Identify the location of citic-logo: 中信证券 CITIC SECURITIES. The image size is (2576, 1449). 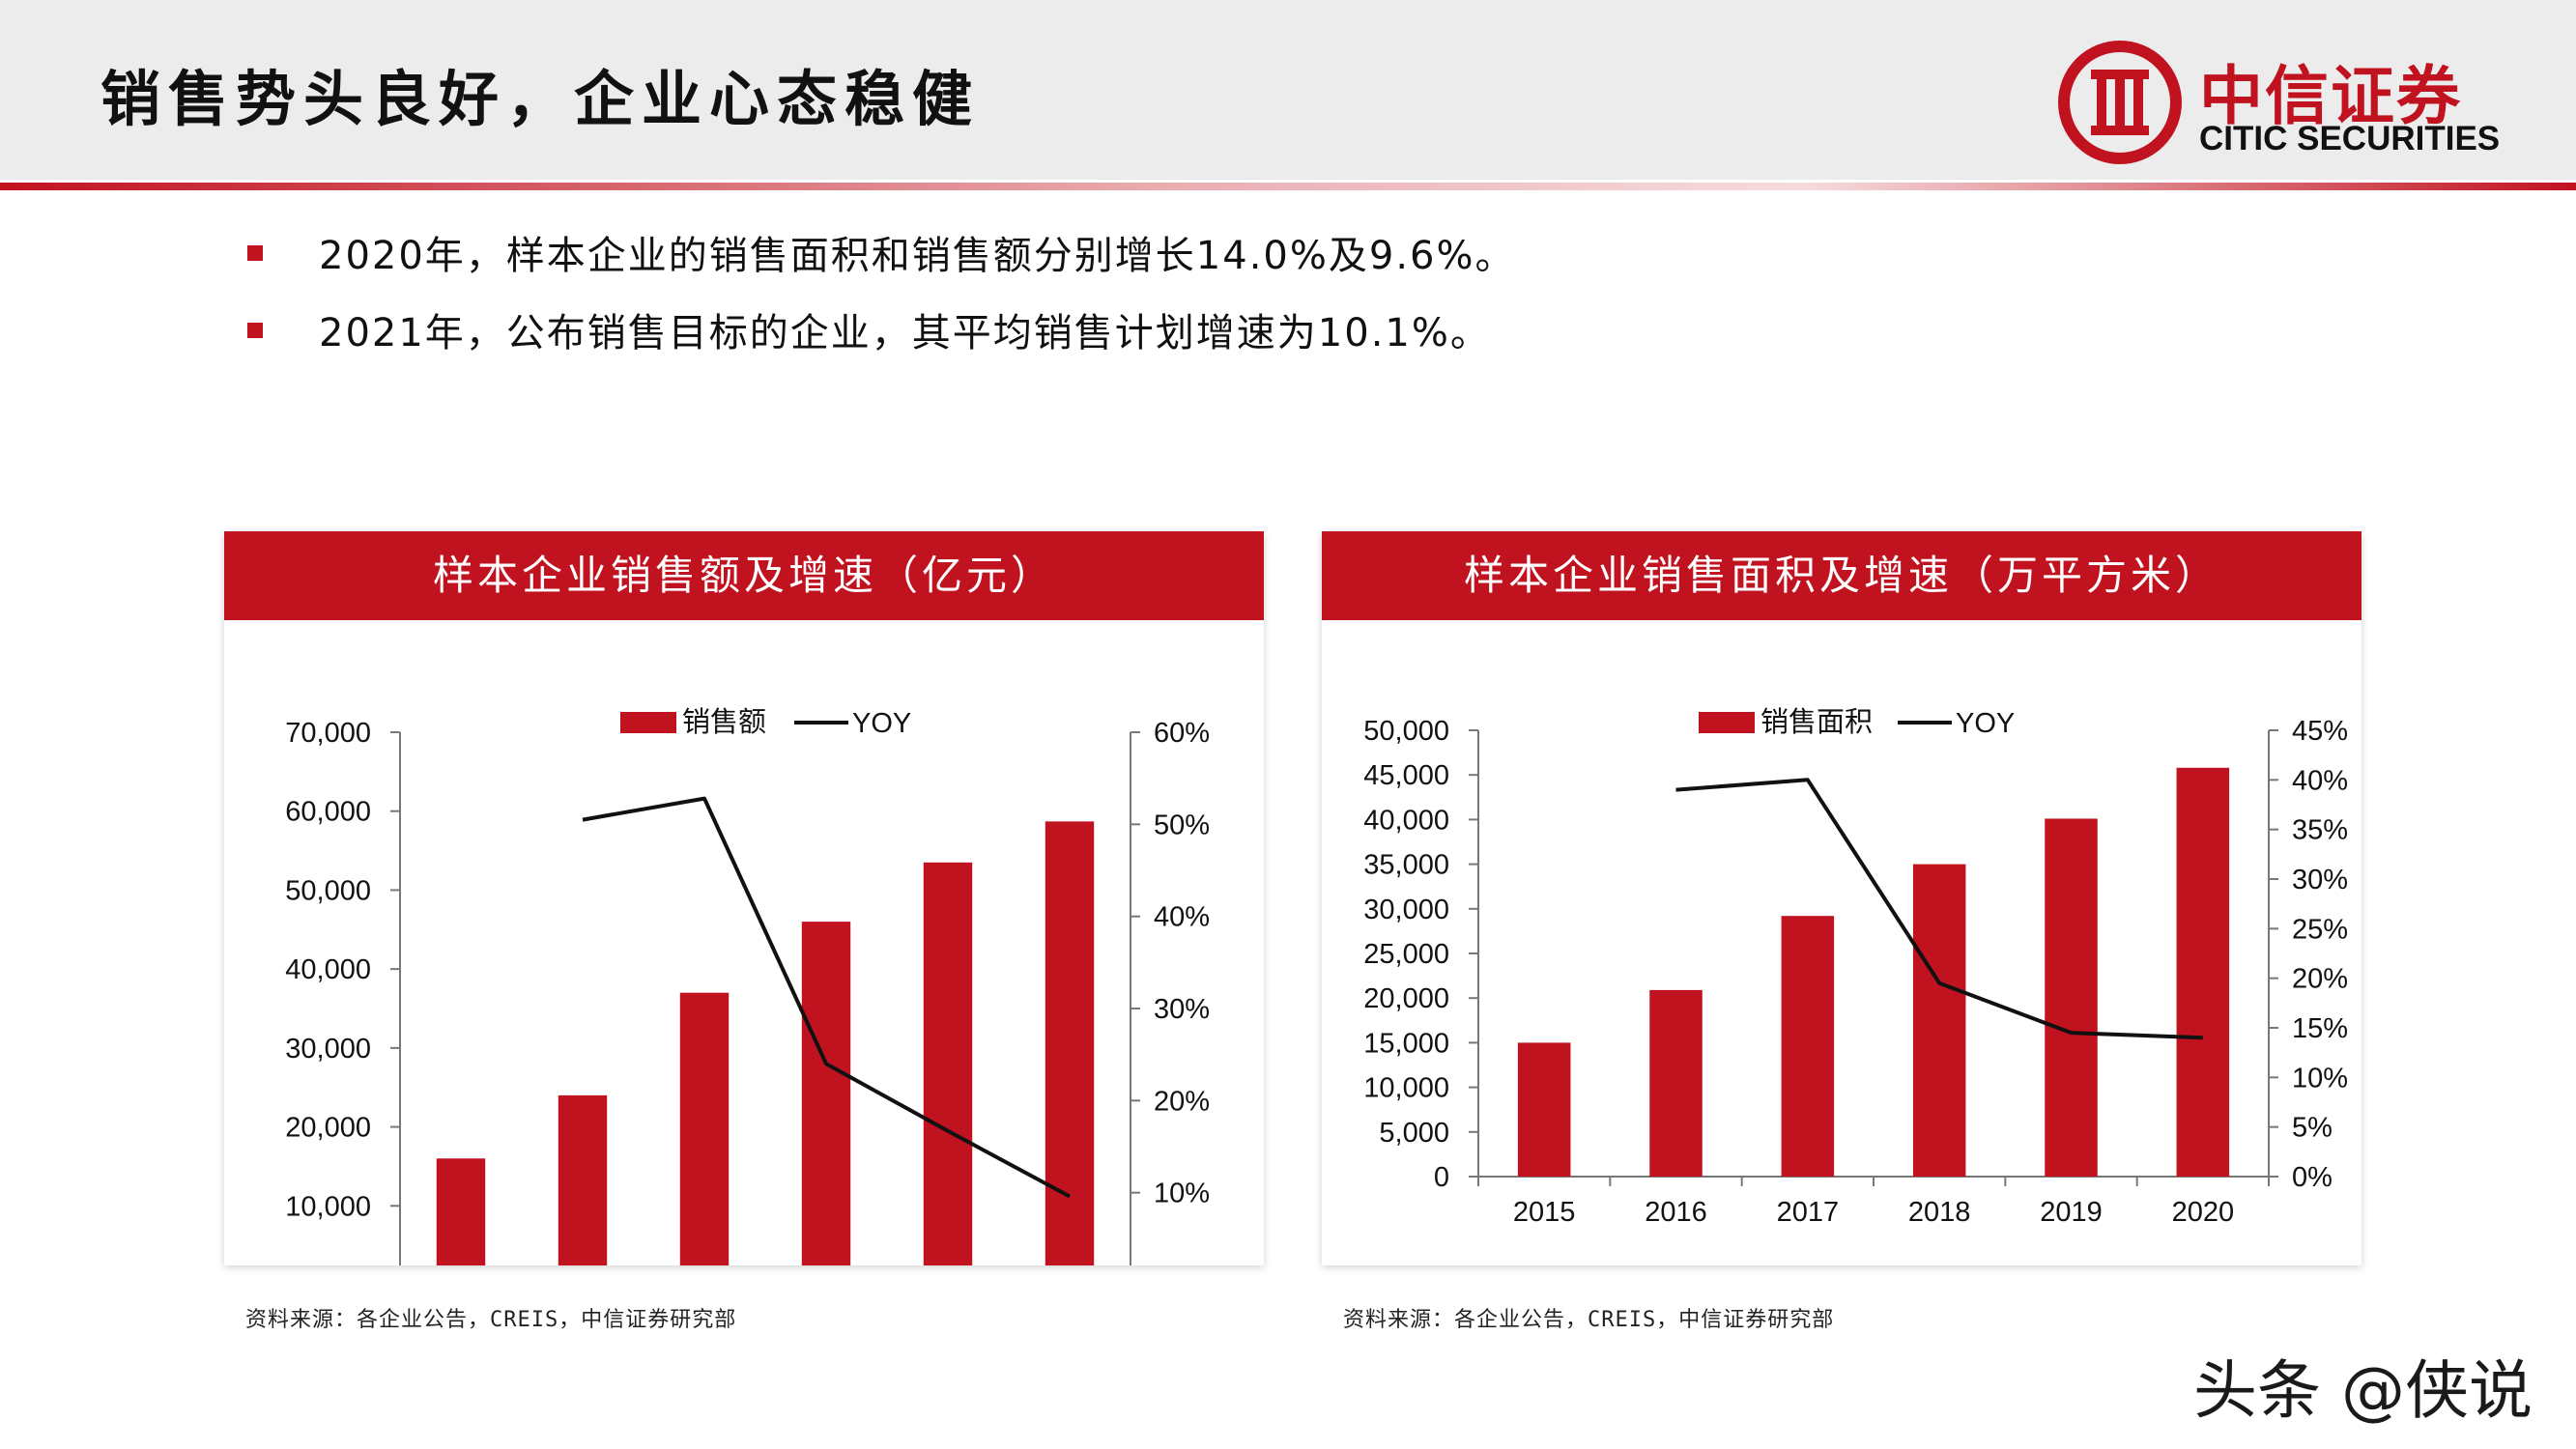
(2281, 103).